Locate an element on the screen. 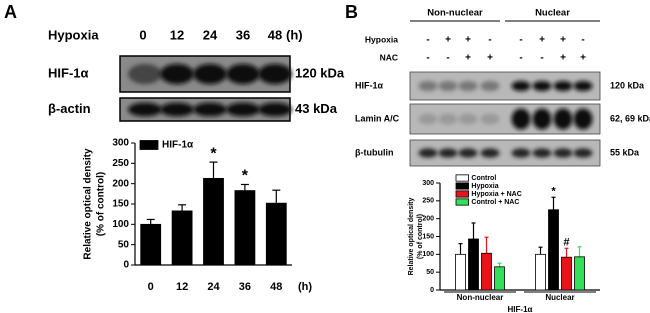 The width and height of the screenshot is (650, 313). panel-letter: A is located at coordinates (10, 12).